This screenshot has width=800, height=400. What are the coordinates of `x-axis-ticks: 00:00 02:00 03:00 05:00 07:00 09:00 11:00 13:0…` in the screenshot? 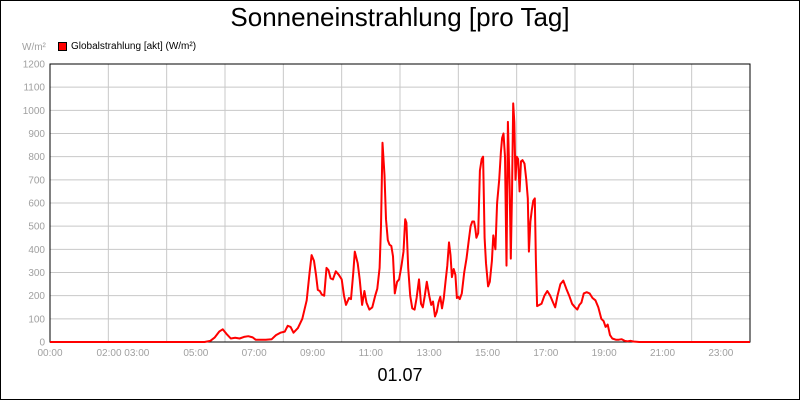 It's located at (385, 353).